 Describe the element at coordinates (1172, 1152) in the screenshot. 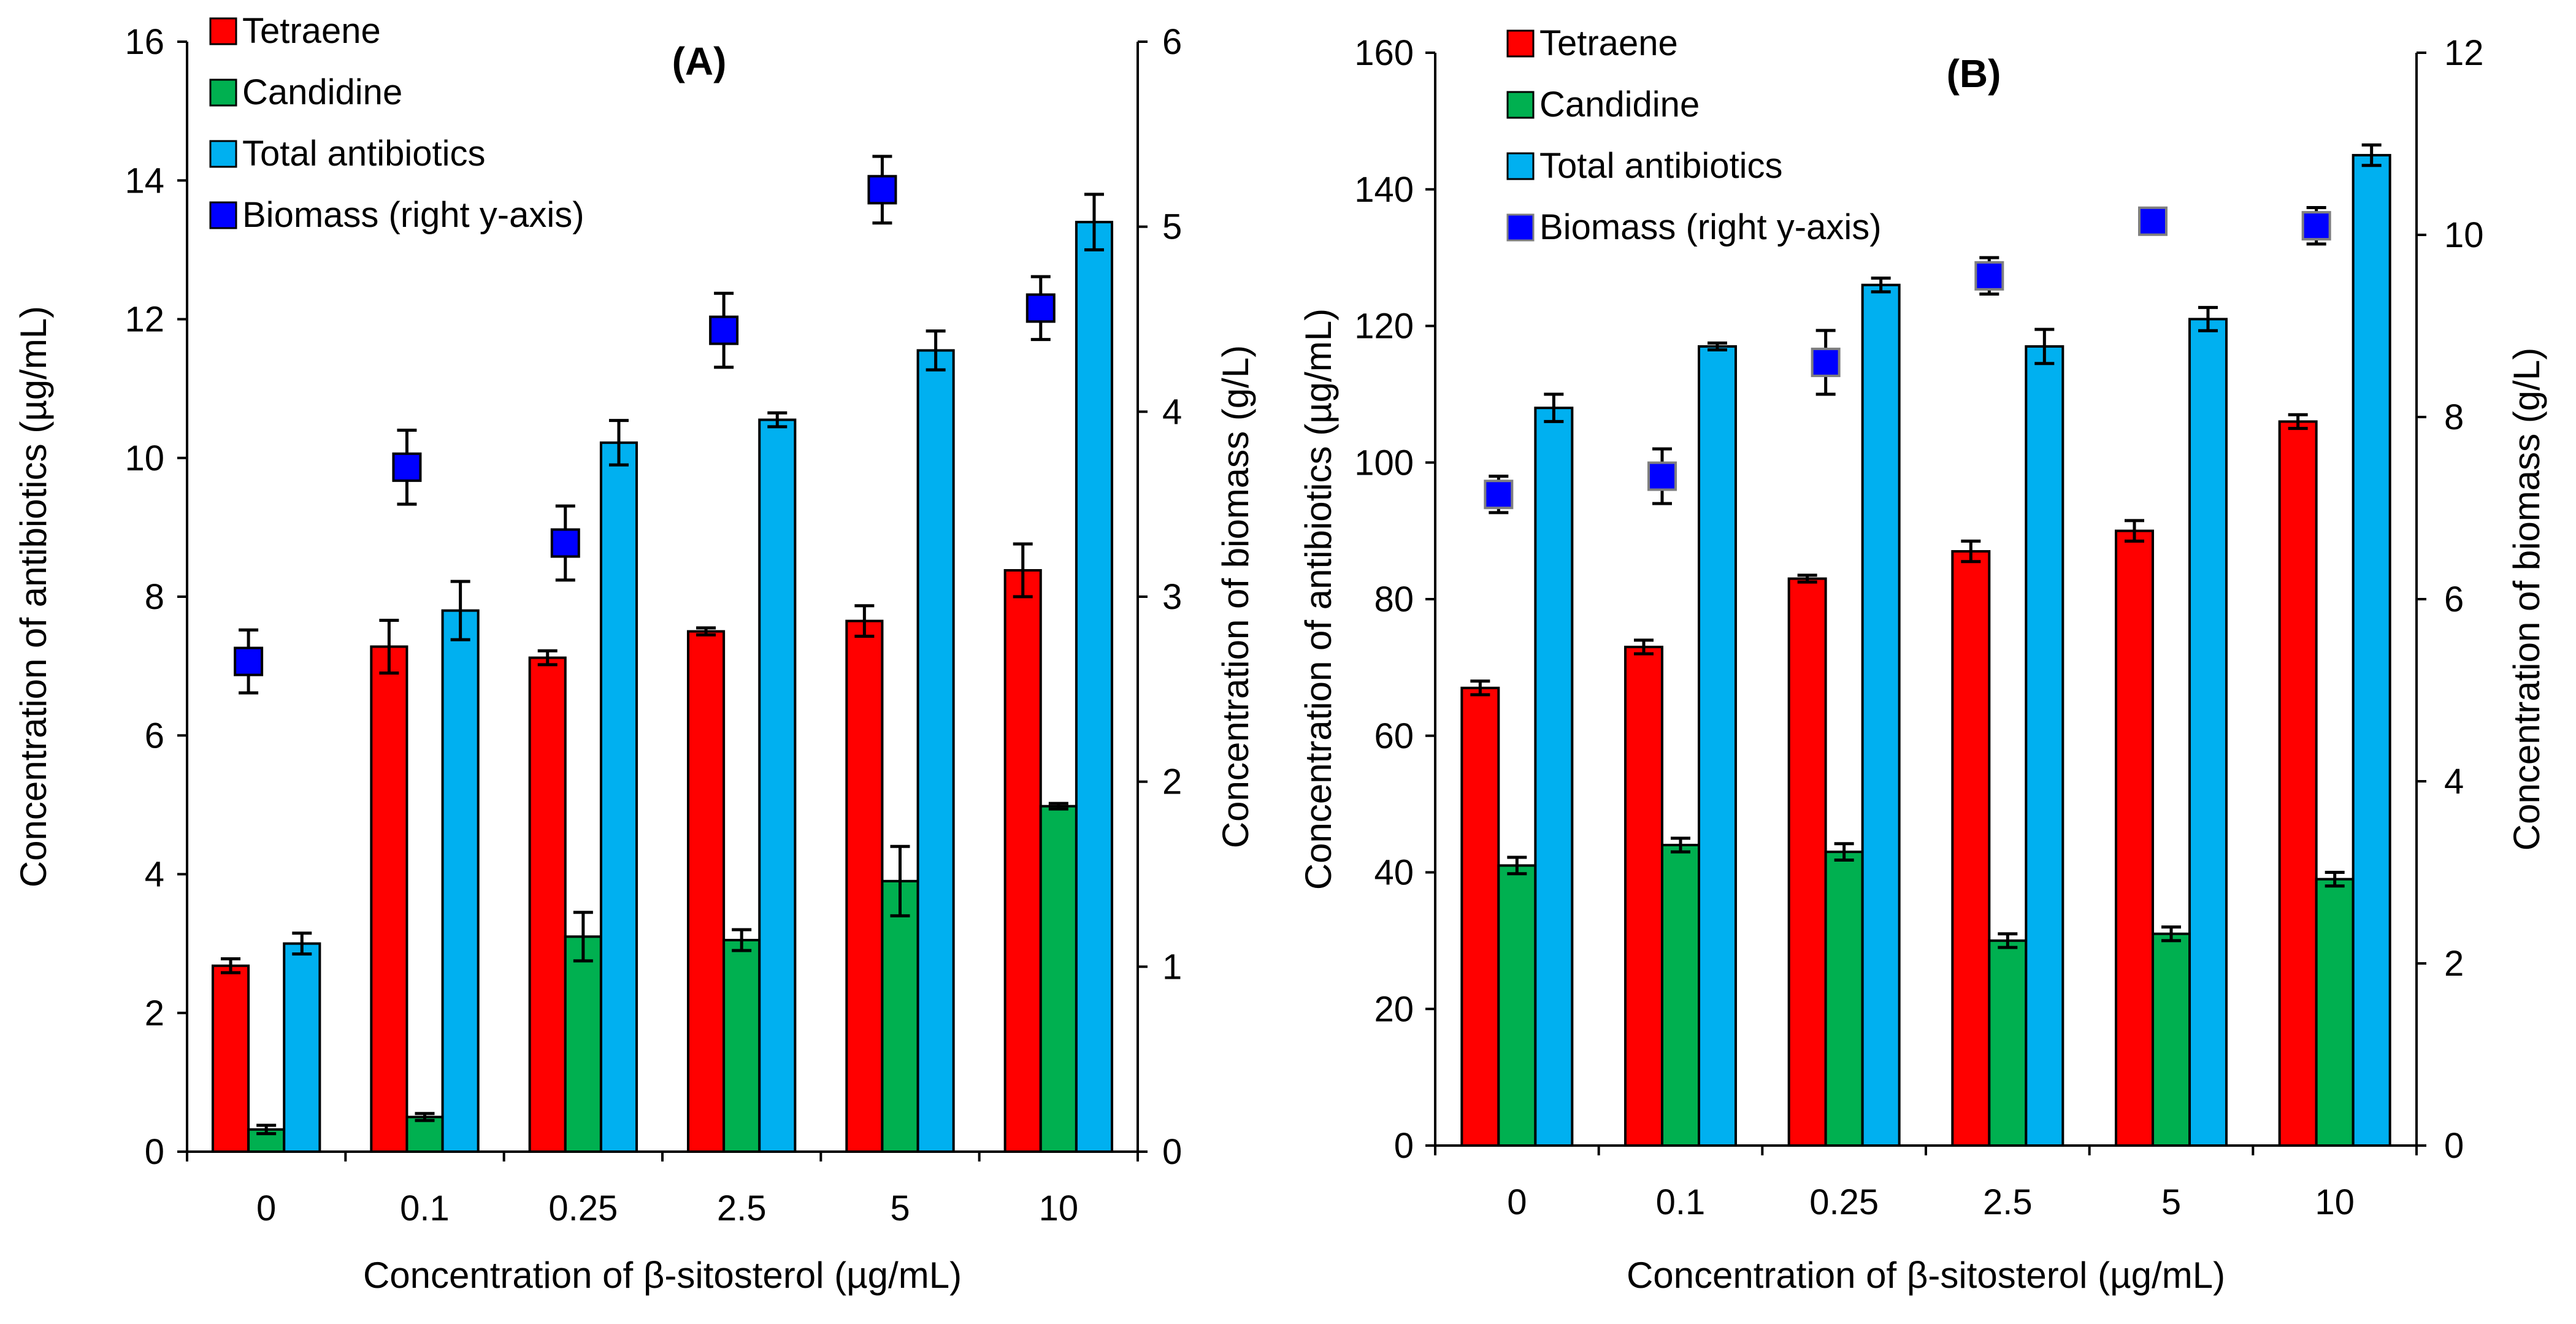

I see `panel-a-y2-tick-label-0: 0` at that location.